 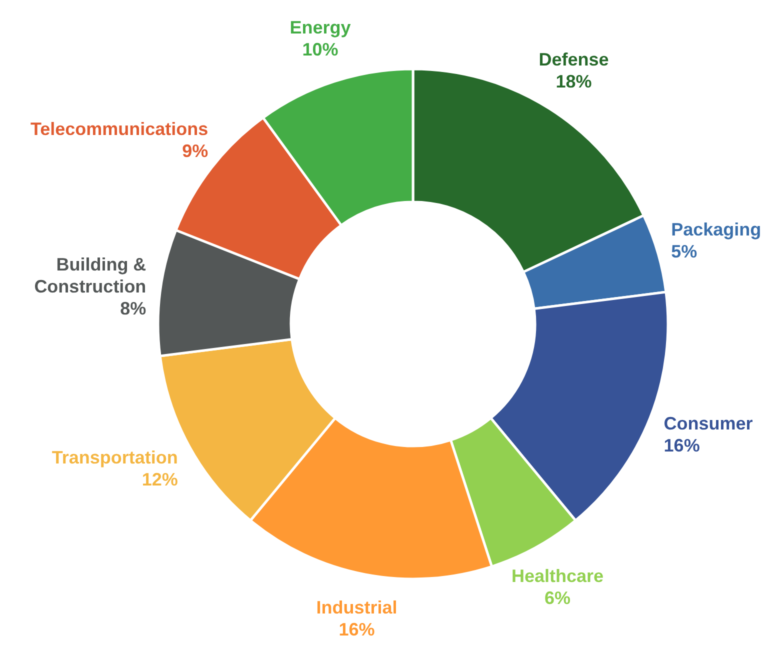 What do you see at coordinates (573, 60) in the screenshot?
I see `slice-label: Defense` at bounding box center [573, 60].